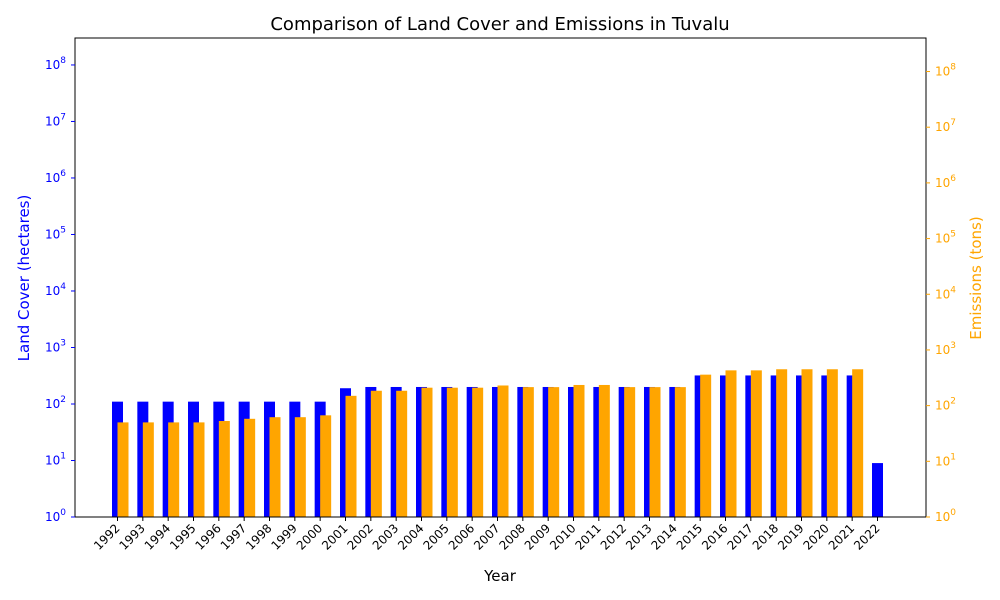 The height and width of the screenshot is (600, 1000). I want to click on emissions-bar-1993, so click(148, 469).